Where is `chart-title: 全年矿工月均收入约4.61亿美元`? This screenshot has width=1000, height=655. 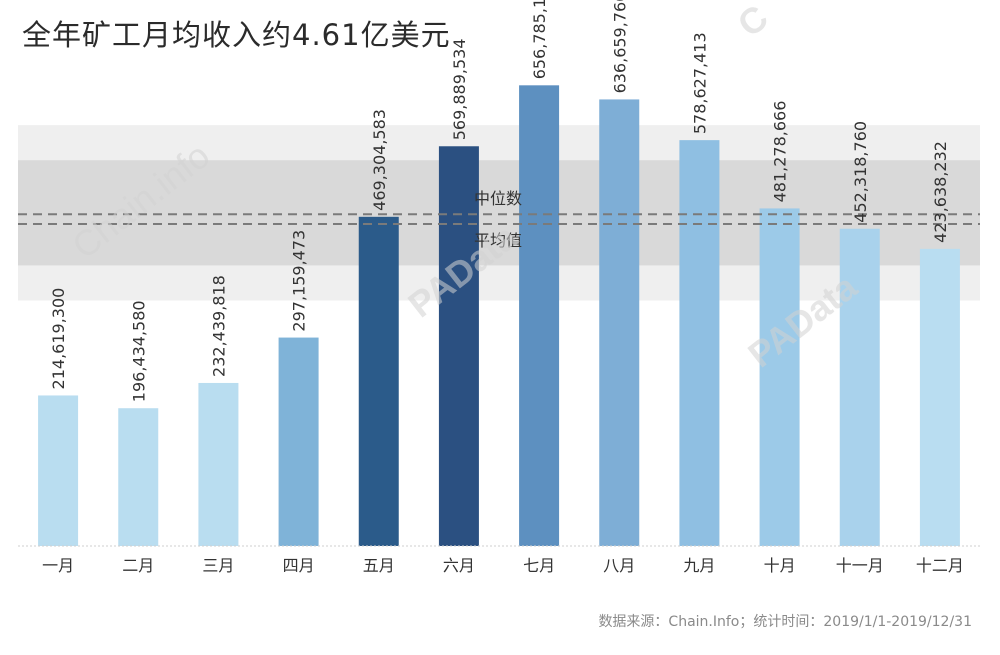
chart-title: 全年矿工月均收入约4.61亿美元 is located at coordinates (236, 35).